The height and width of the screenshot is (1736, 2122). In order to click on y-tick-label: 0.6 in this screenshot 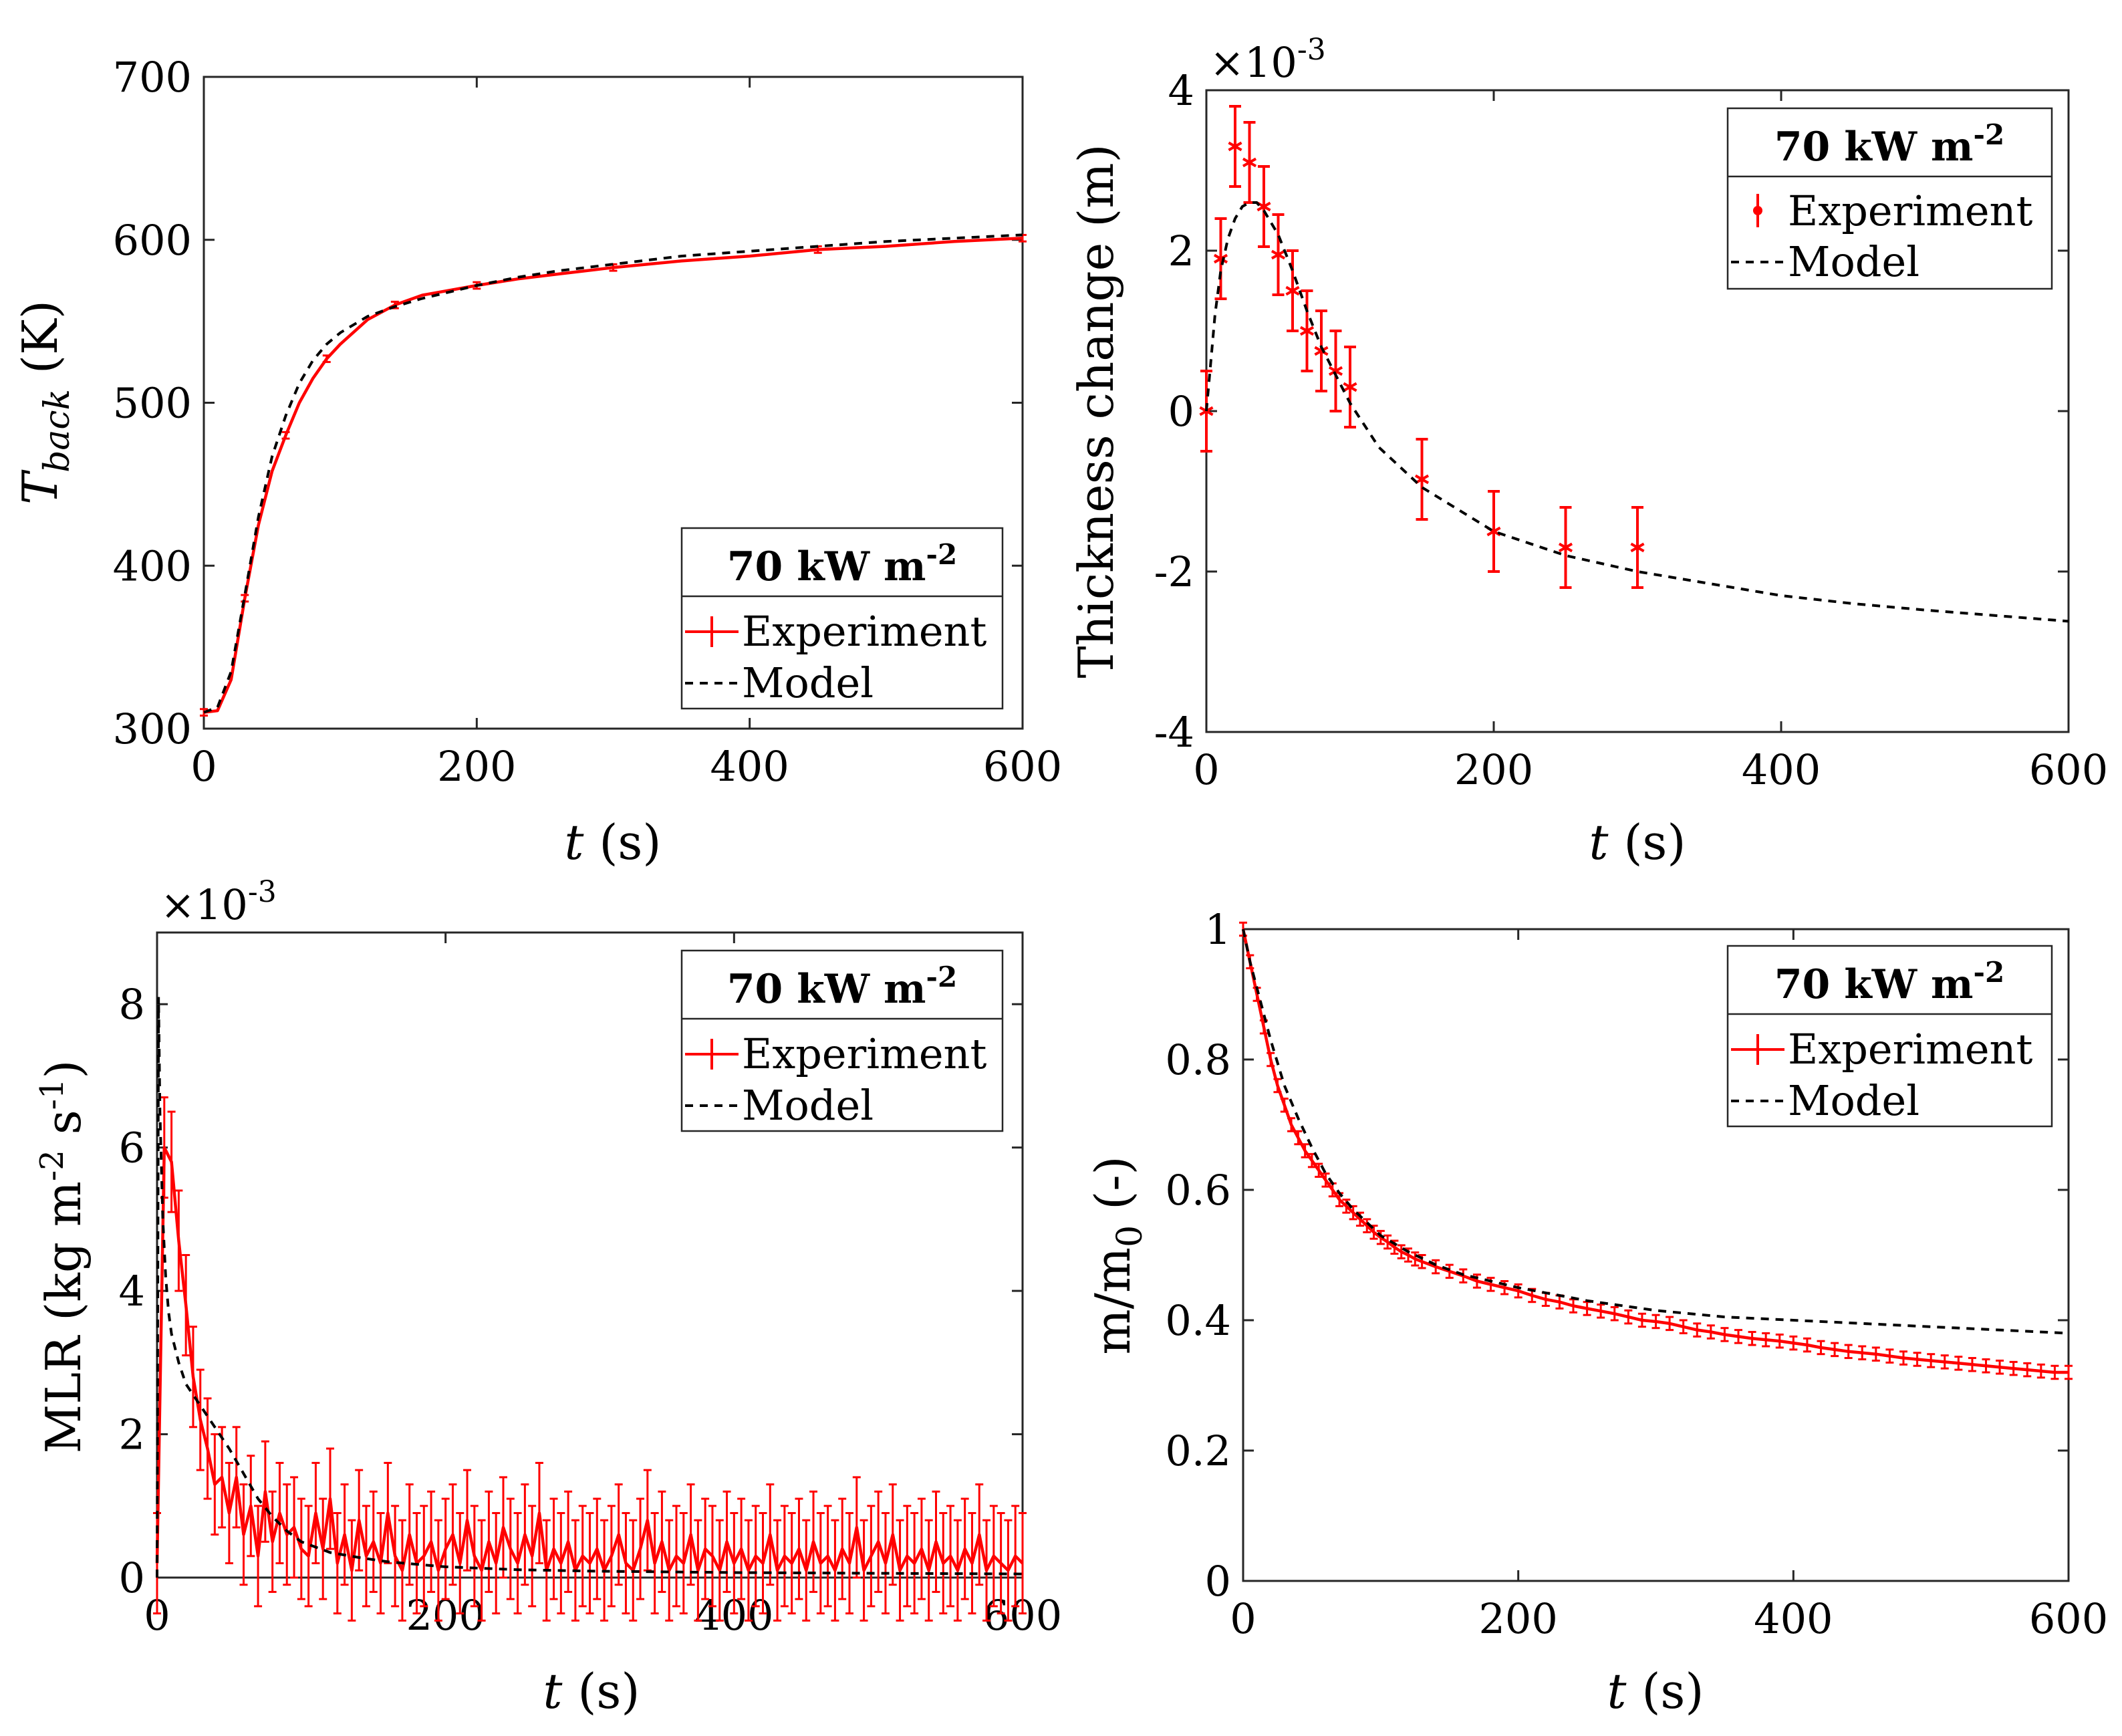, I will do `click(1198, 1190)`.